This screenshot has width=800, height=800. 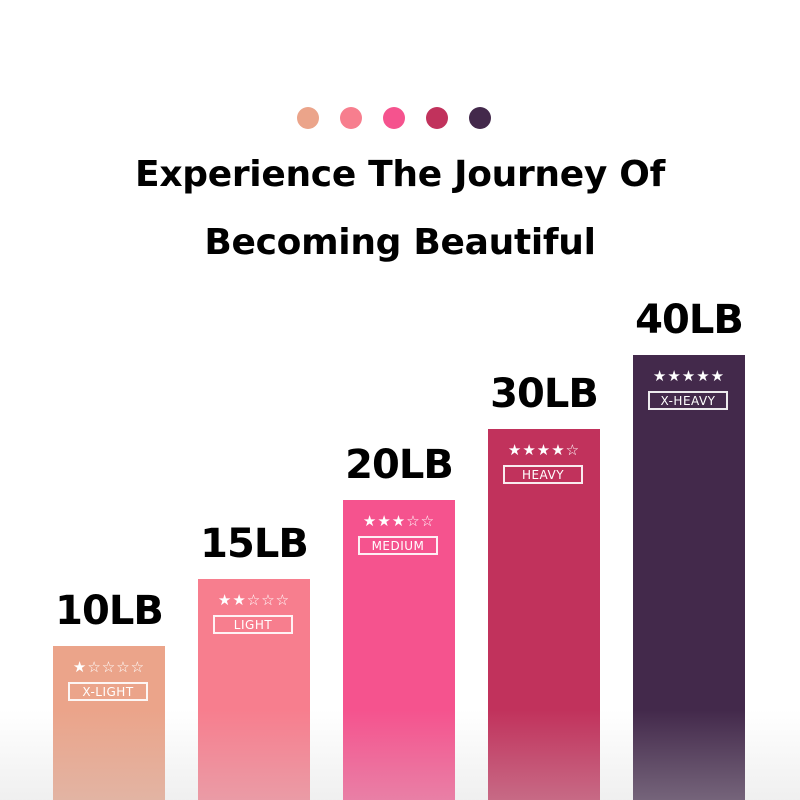 I want to click on bar-x-heavy: ★★★★★ X-HEAVY, so click(x=689, y=577).